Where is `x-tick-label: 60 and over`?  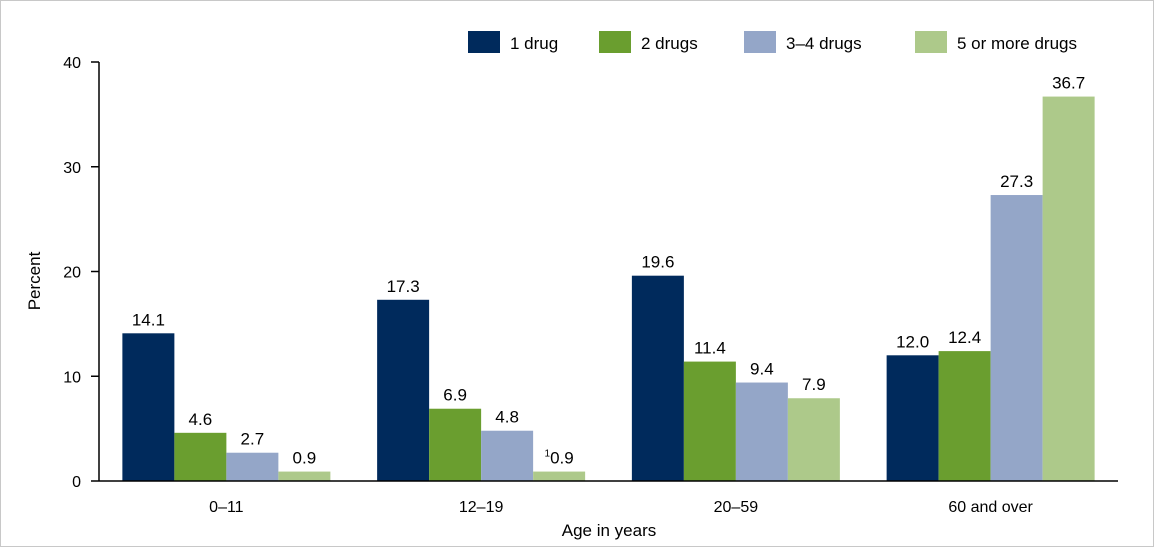
x-tick-label: 60 and over is located at coordinates (990, 507).